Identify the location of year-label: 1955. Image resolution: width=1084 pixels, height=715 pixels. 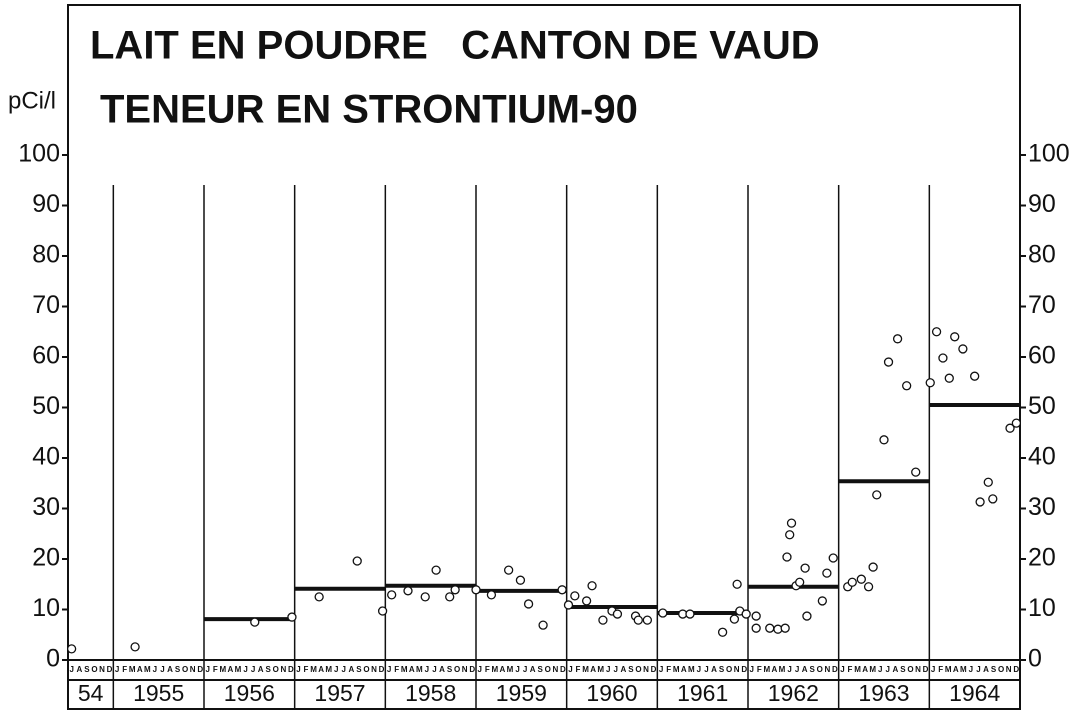
(158, 693).